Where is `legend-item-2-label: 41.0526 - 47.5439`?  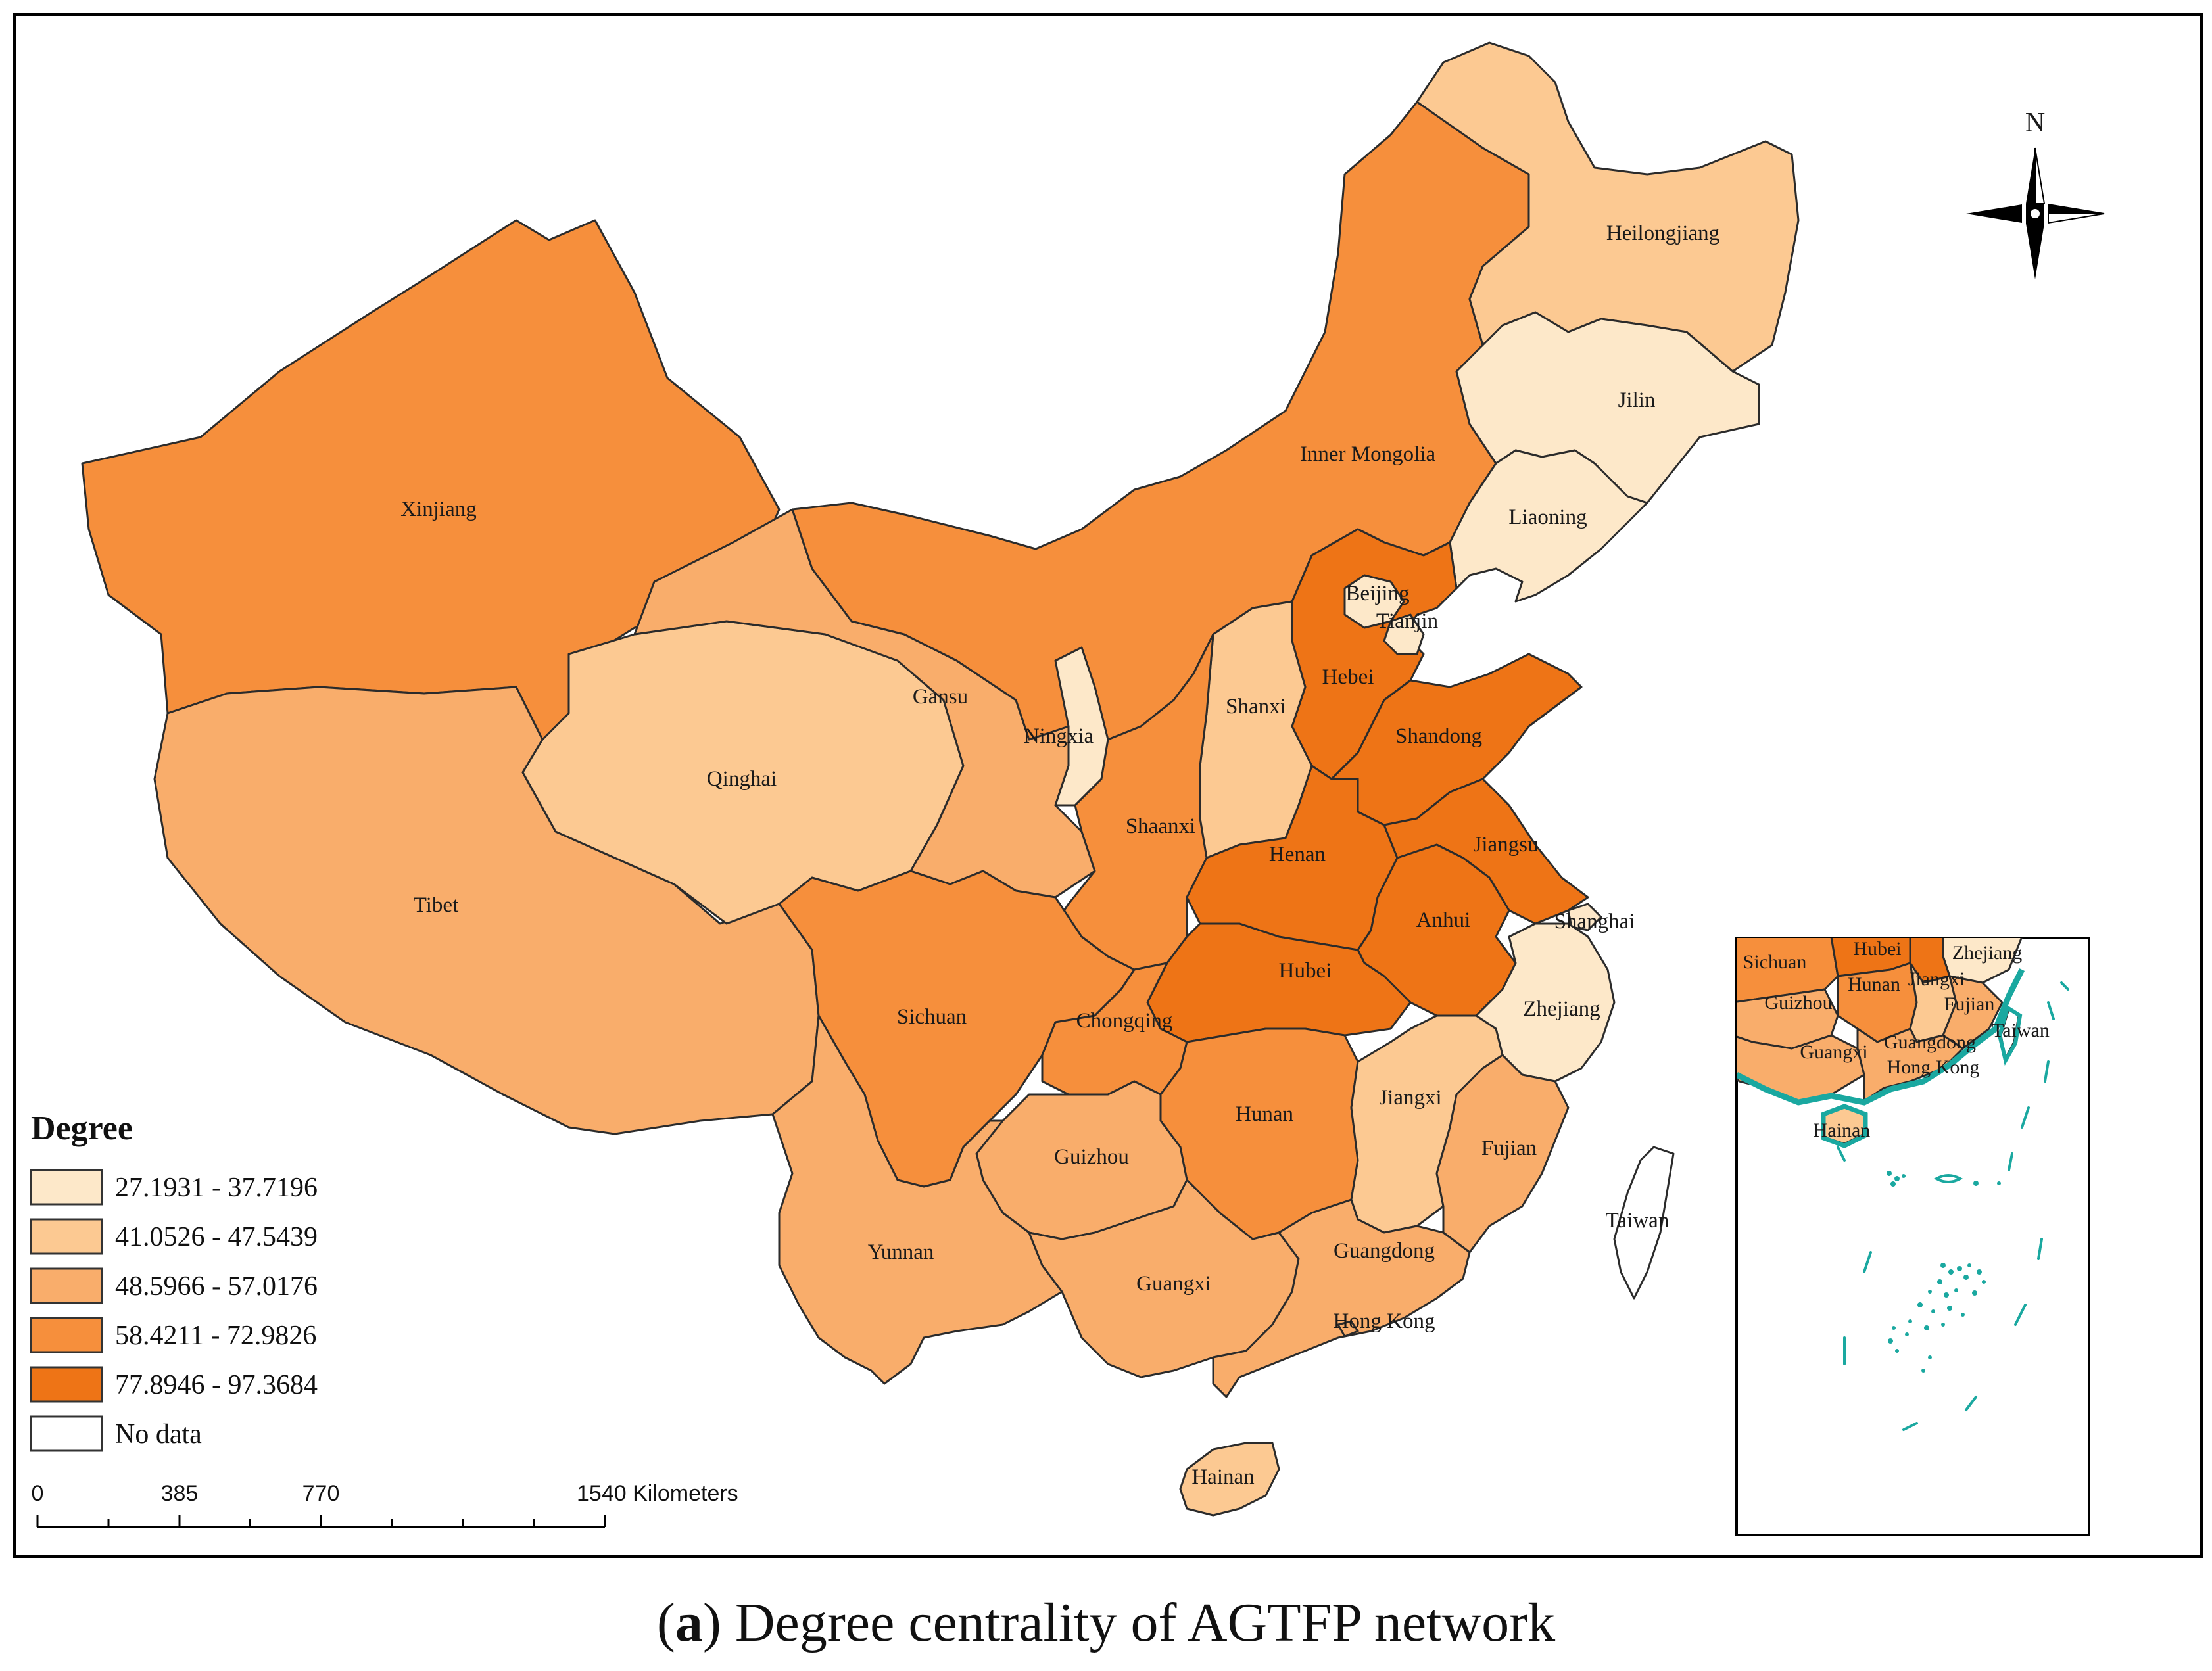
legend-item-2-label: 41.0526 - 47.5439 is located at coordinates (216, 1237).